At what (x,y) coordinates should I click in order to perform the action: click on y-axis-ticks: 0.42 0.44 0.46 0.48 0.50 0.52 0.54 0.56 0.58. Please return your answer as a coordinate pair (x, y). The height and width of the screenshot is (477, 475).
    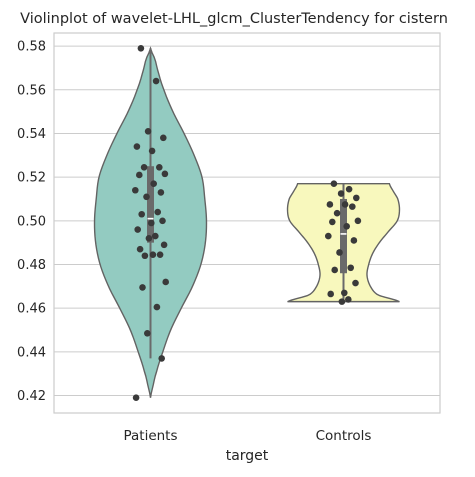
    Looking at the image, I should click on (31, 222).